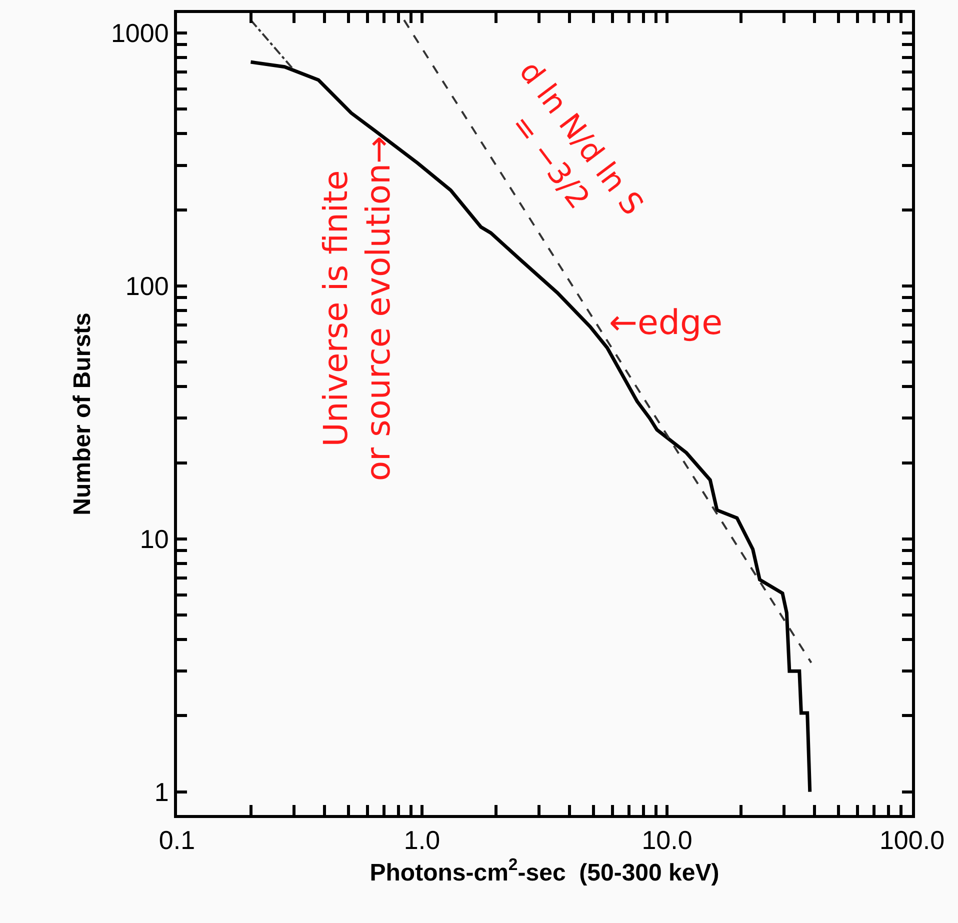 Image resolution: width=958 pixels, height=923 pixels. What do you see at coordinates (147, 286) in the screenshot?
I see `y-tick-label: 100` at bounding box center [147, 286].